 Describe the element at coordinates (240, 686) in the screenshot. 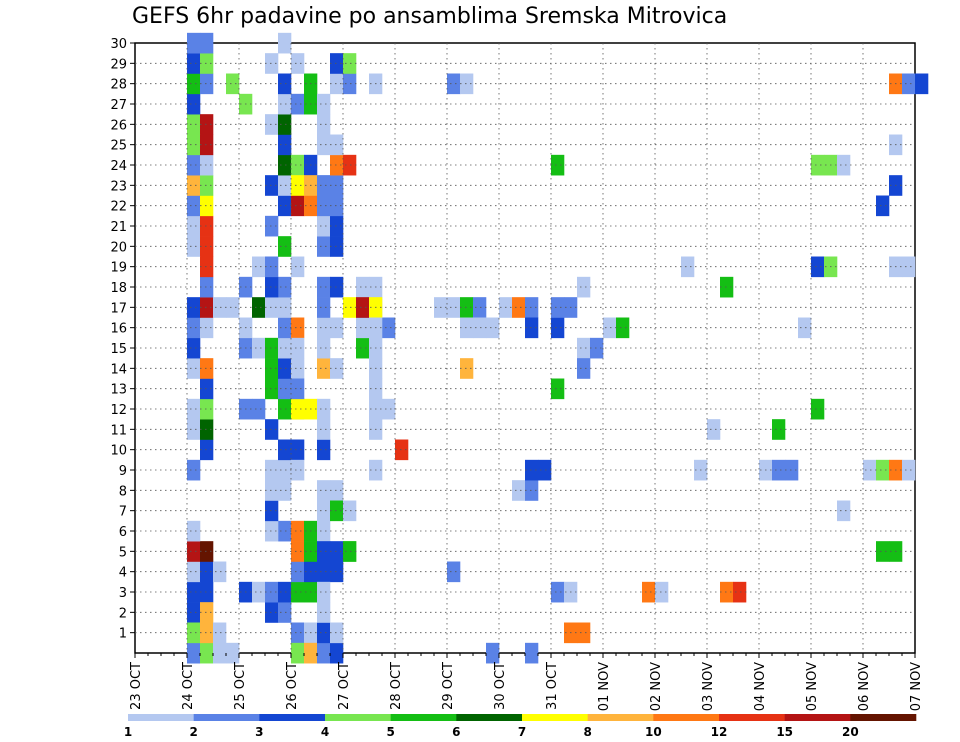

I see `x-tick-label: 25 OCT` at that location.